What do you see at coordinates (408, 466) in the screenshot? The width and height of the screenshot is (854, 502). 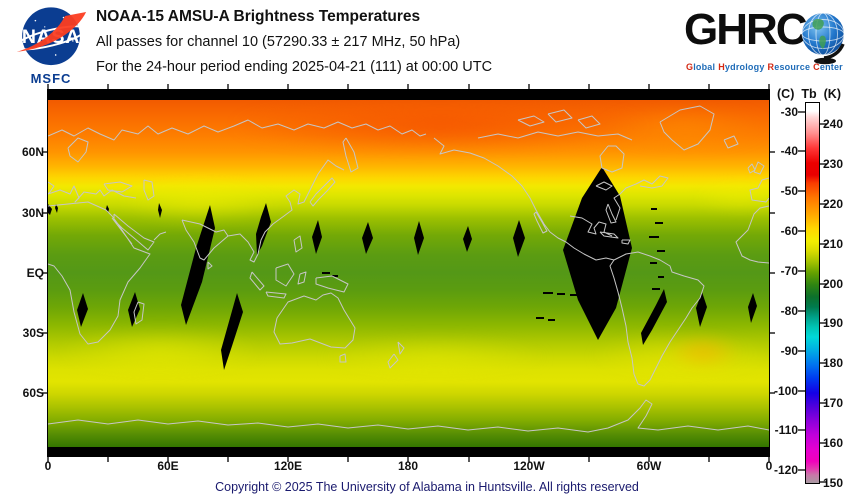 I see `x-tick-label: 180` at bounding box center [408, 466].